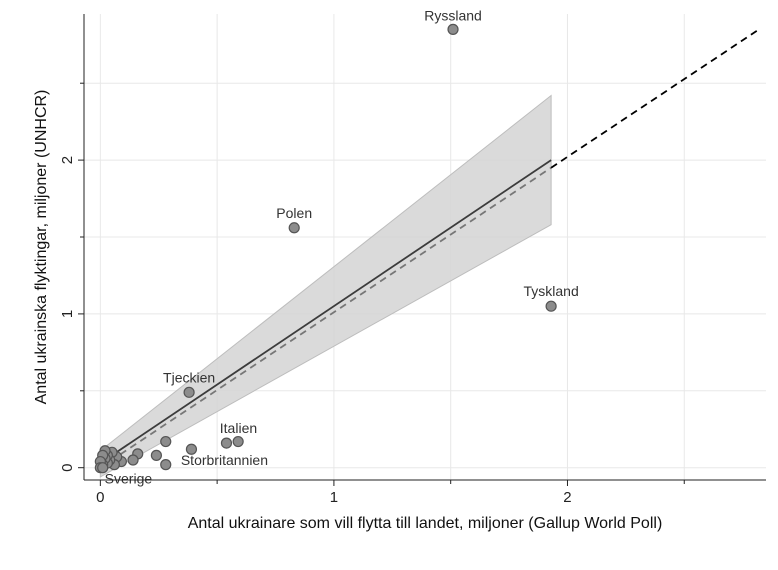 This screenshot has height=570, width=778. Describe the element at coordinates (100, 497) in the screenshot. I see `x-tick-label: 0` at that location.